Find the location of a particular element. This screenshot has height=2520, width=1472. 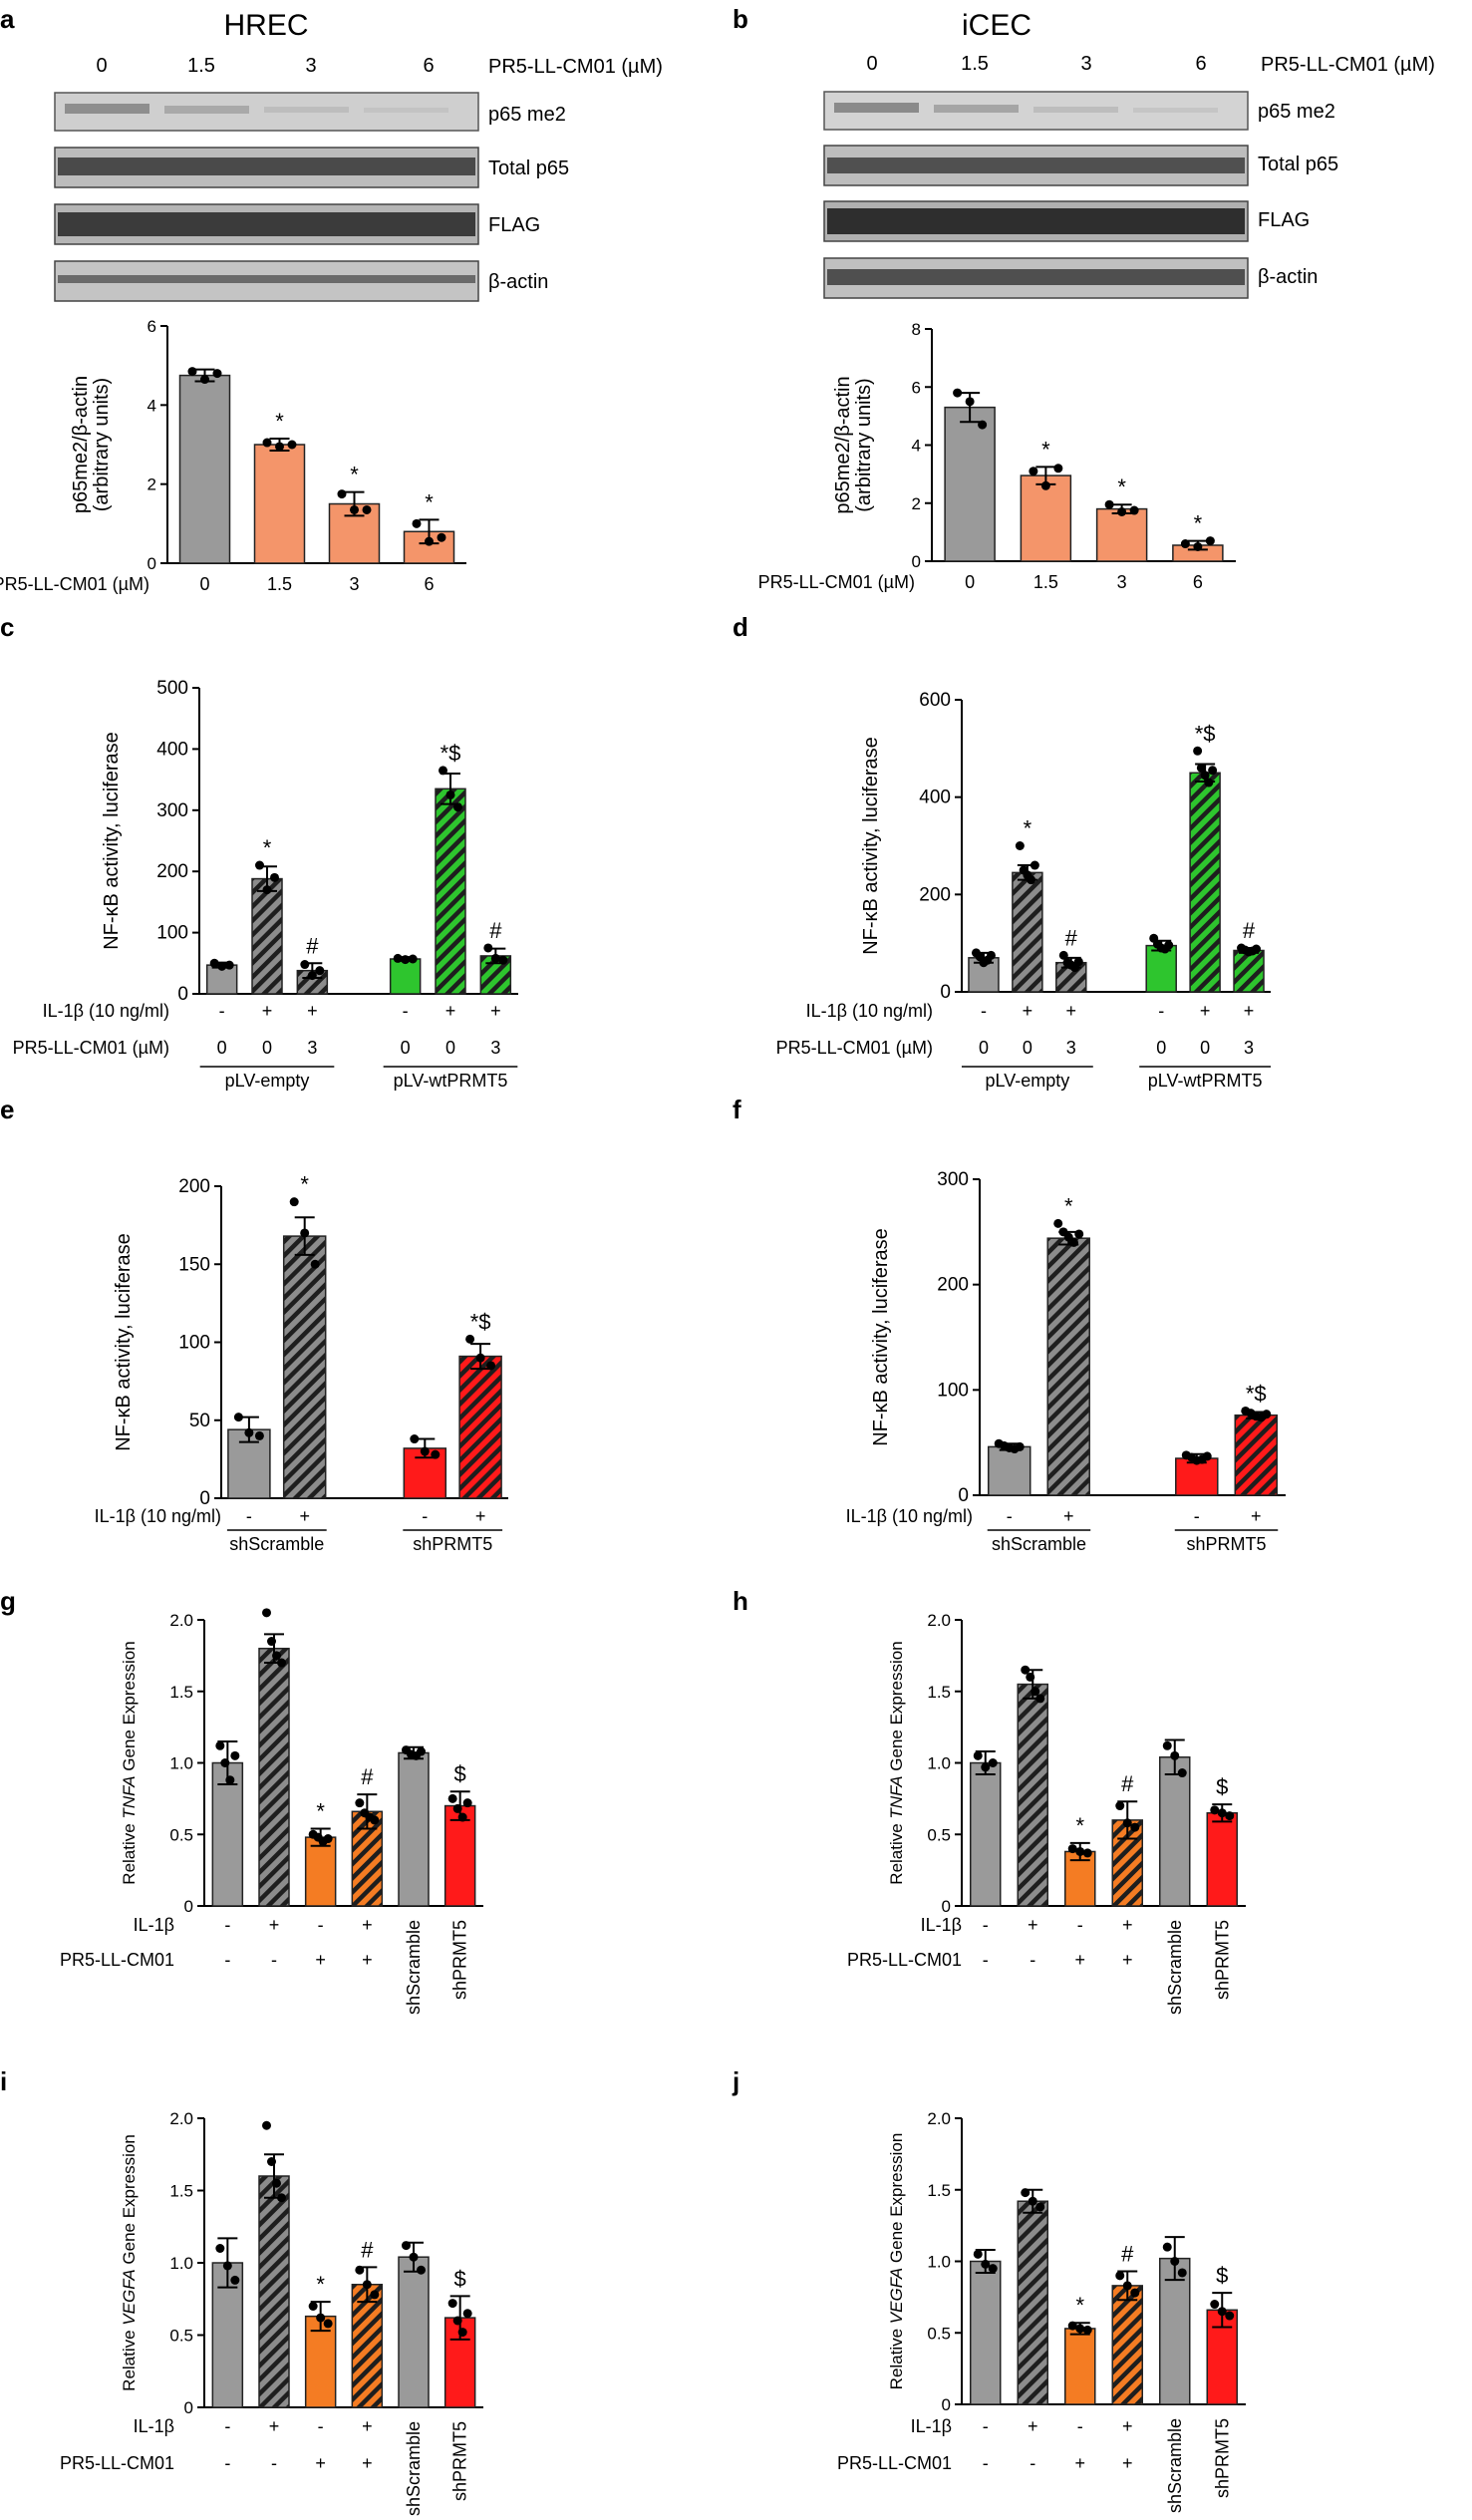

y-tick-label: 2.0 is located at coordinates (939, 2118).